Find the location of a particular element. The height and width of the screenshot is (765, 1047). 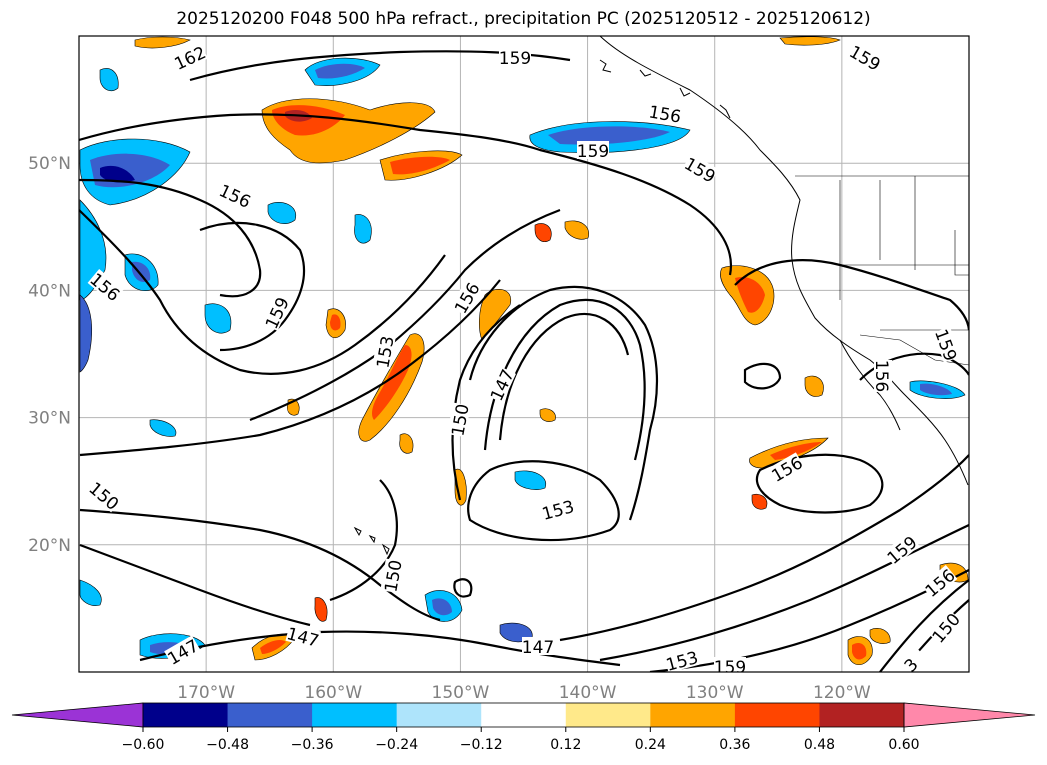

contour-156-west is located at coordinates (262, 292).